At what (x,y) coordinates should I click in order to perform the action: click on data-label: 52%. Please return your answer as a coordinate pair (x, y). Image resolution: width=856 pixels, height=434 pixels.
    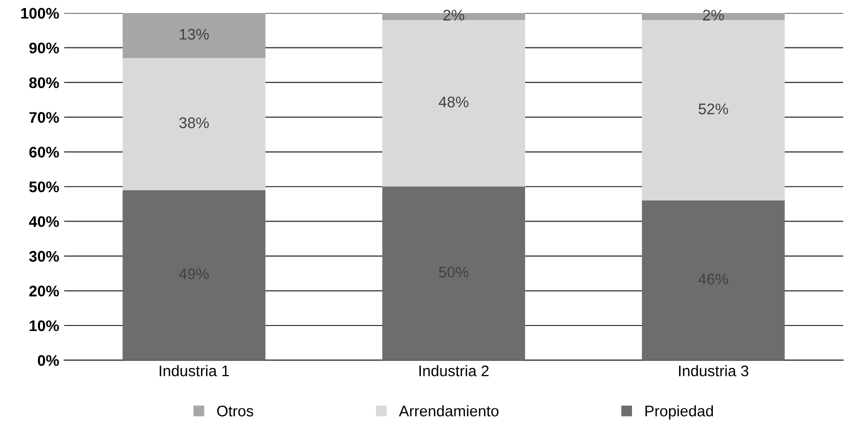
    Looking at the image, I should click on (713, 109).